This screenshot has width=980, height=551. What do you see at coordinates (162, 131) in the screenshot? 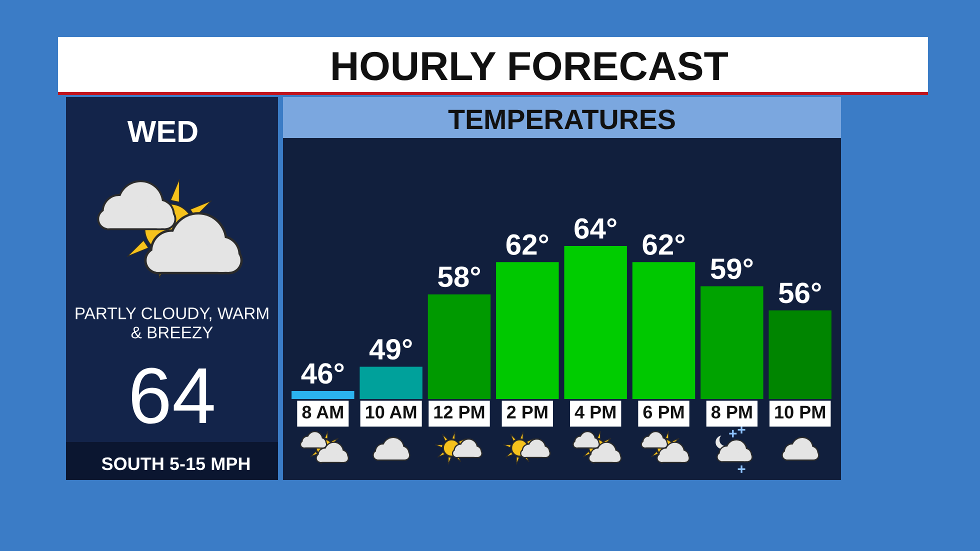
I see `text: WED` at bounding box center [162, 131].